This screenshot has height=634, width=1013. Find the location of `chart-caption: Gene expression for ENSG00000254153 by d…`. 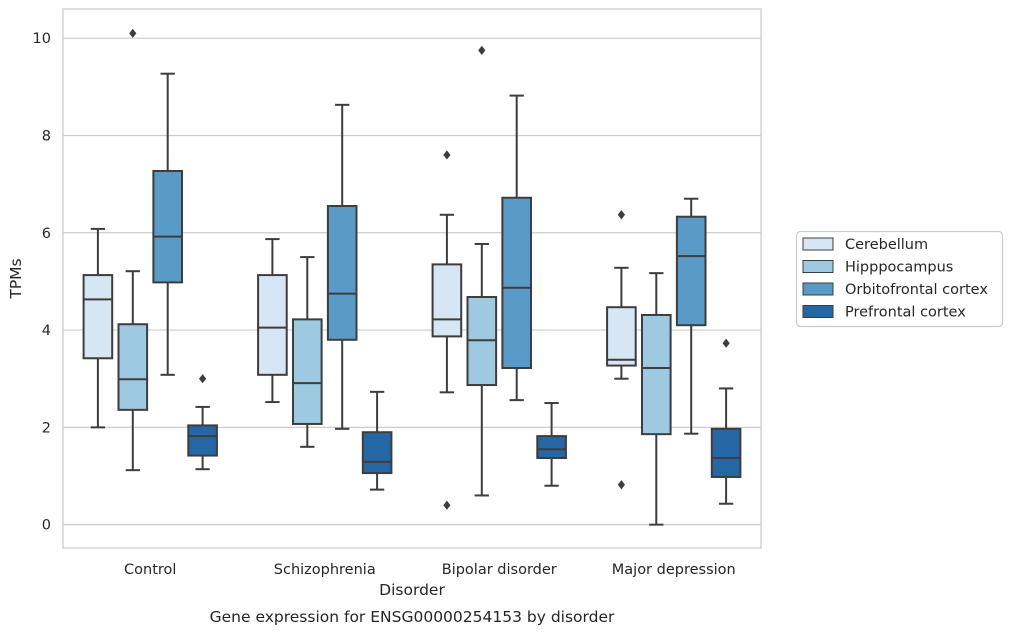

chart-caption: Gene expression for ENSG00000254153 by d… is located at coordinates (412, 617).